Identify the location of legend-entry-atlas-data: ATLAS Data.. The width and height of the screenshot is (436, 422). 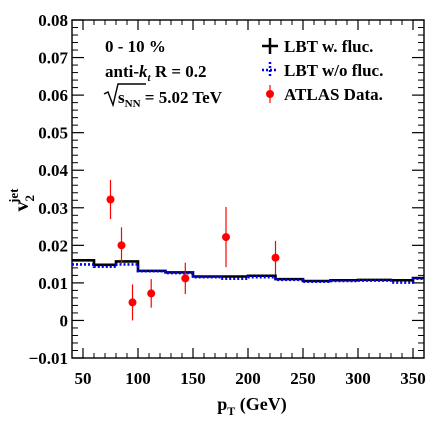
(324, 94).